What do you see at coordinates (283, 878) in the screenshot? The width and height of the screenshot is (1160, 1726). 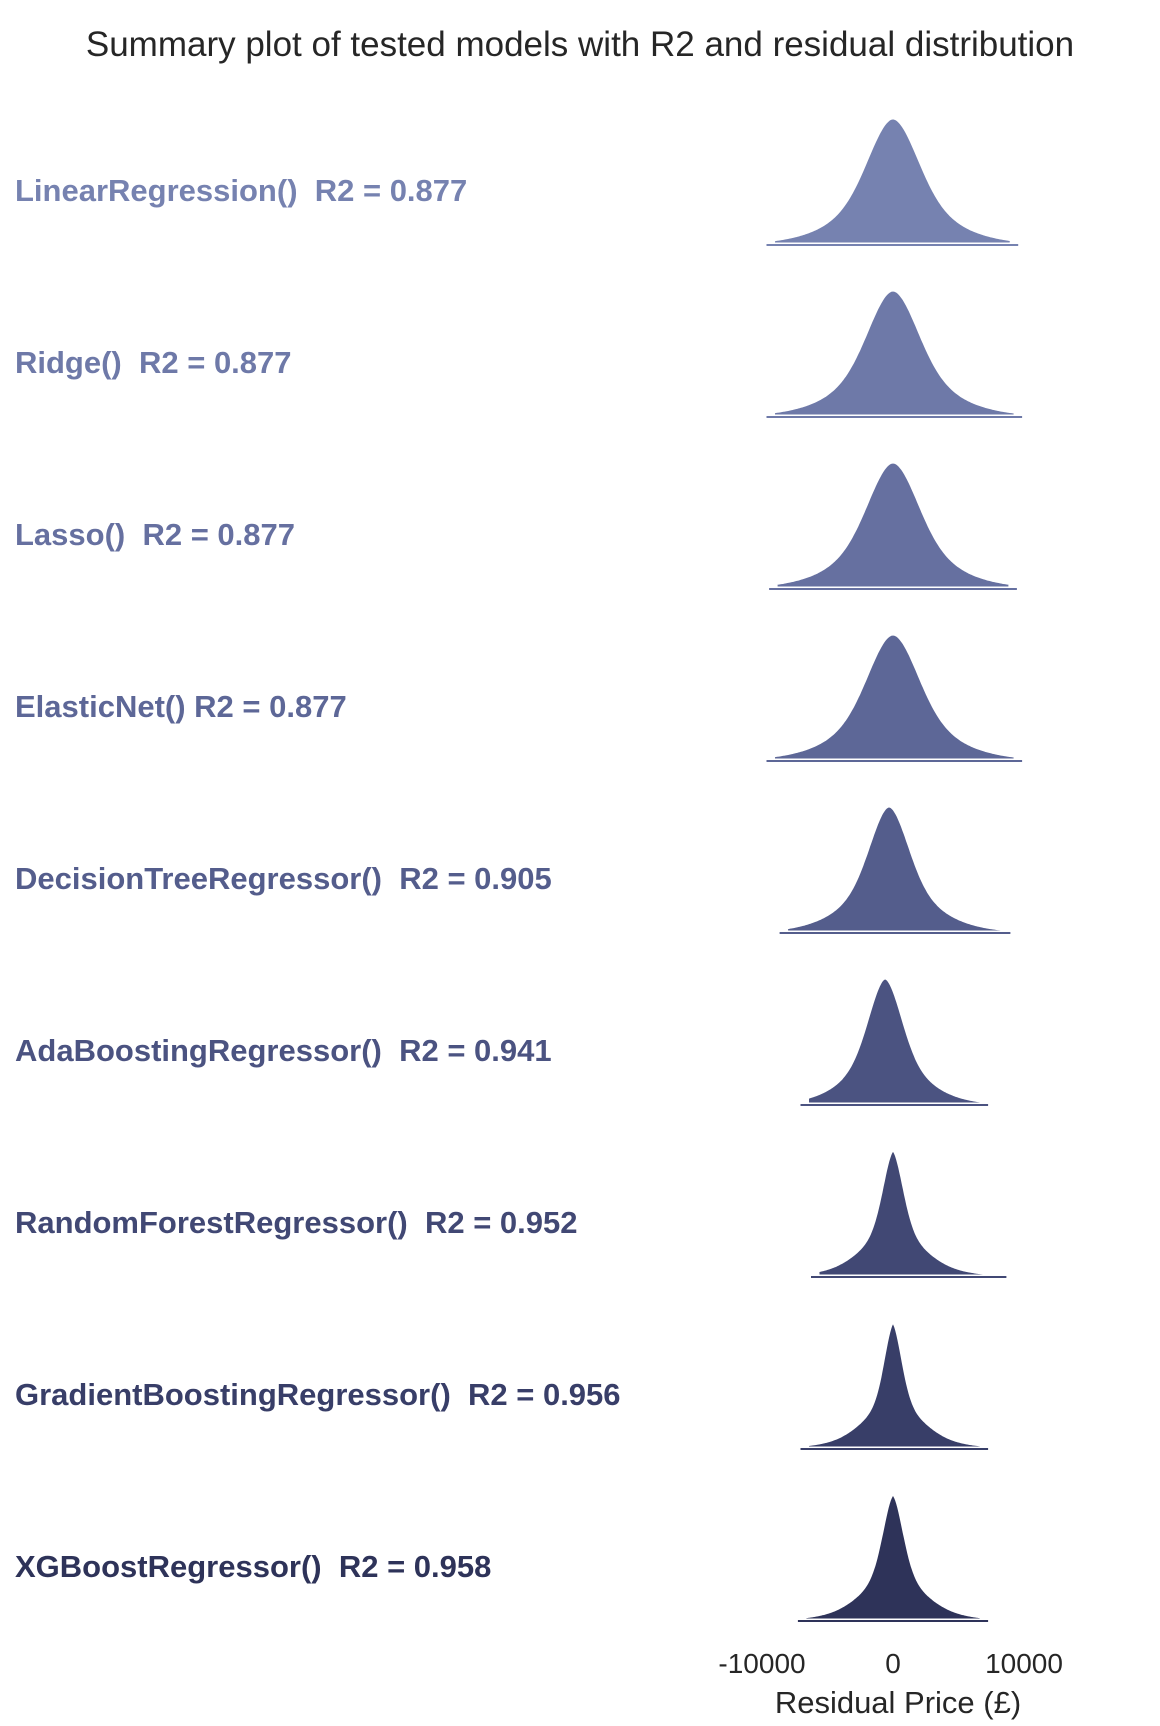 I see `row-label-4: DecisionTreeRegressor() R2 = 0.905` at bounding box center [283, 878].